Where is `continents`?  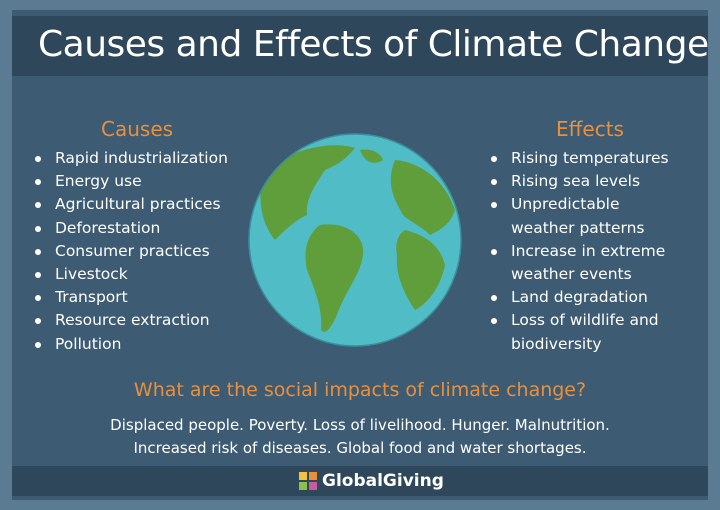 continents is located at coordinates (357, 238).